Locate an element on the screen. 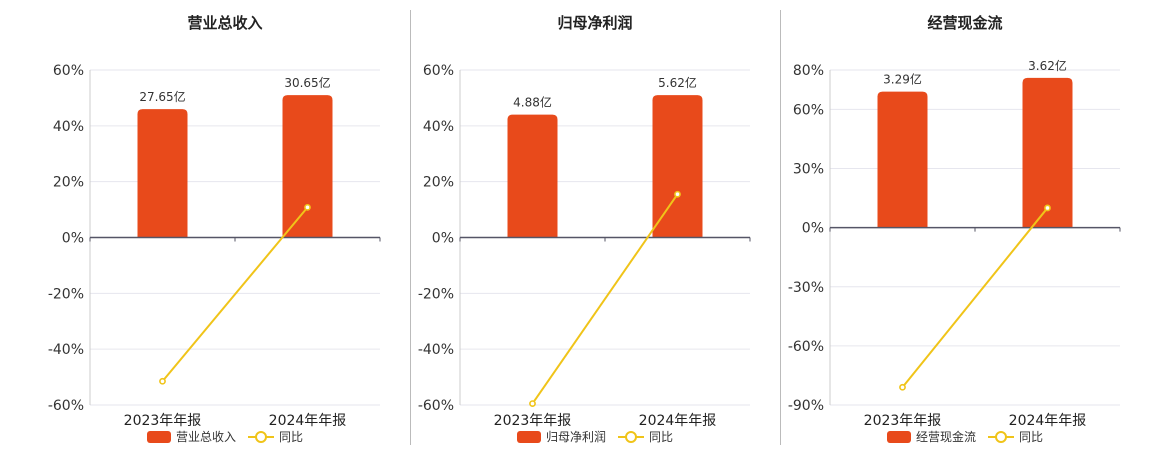  y-tick-label: 30% is located at coordinates (808, 170).